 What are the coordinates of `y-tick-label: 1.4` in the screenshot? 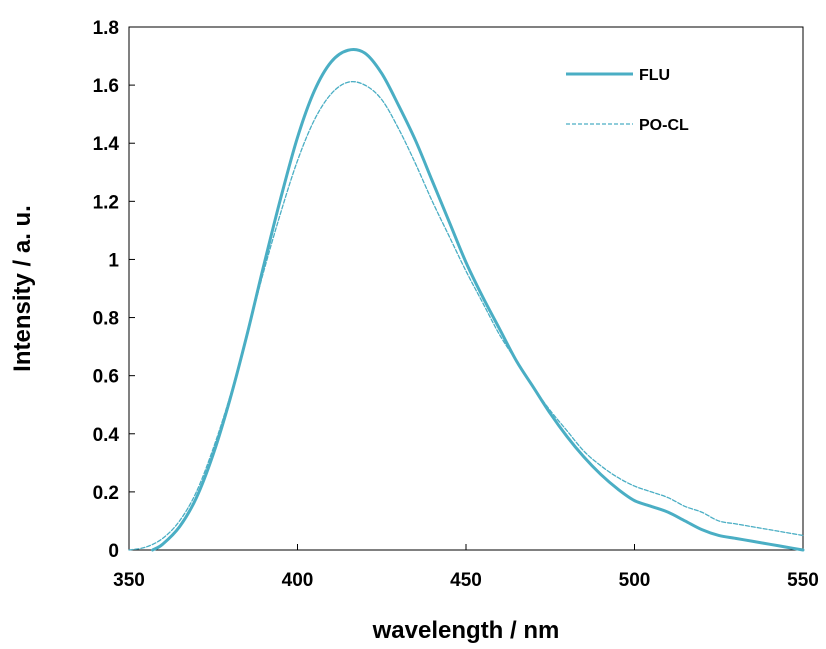 It's located at (106, 144).